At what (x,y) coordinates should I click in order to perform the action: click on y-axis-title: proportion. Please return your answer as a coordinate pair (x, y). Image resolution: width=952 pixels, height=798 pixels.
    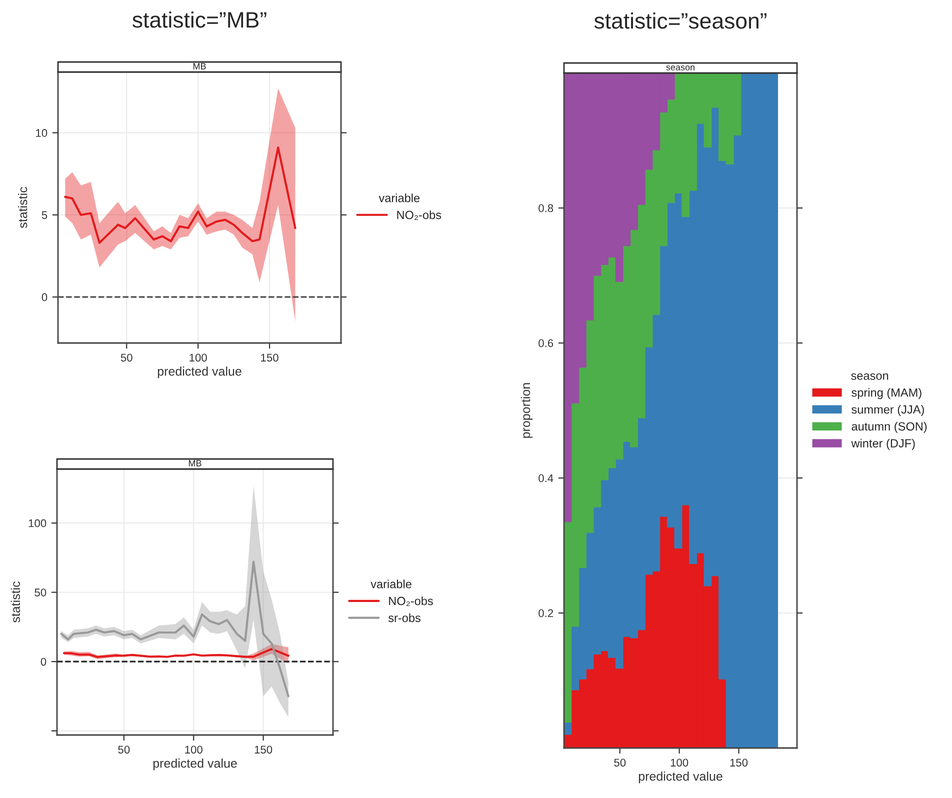
    Looking at the image, I should click on (526, 410).